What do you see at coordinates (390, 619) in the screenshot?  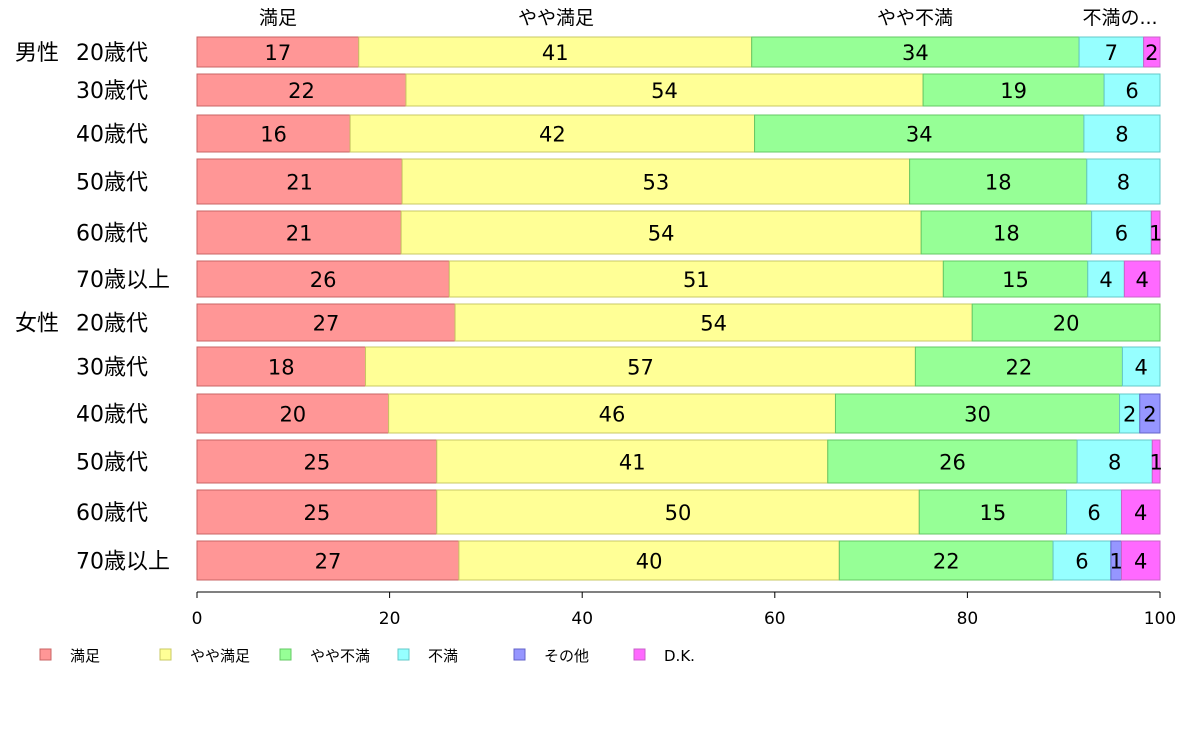 I see `x-tick-label: 20` at bounding box center [390, 619].